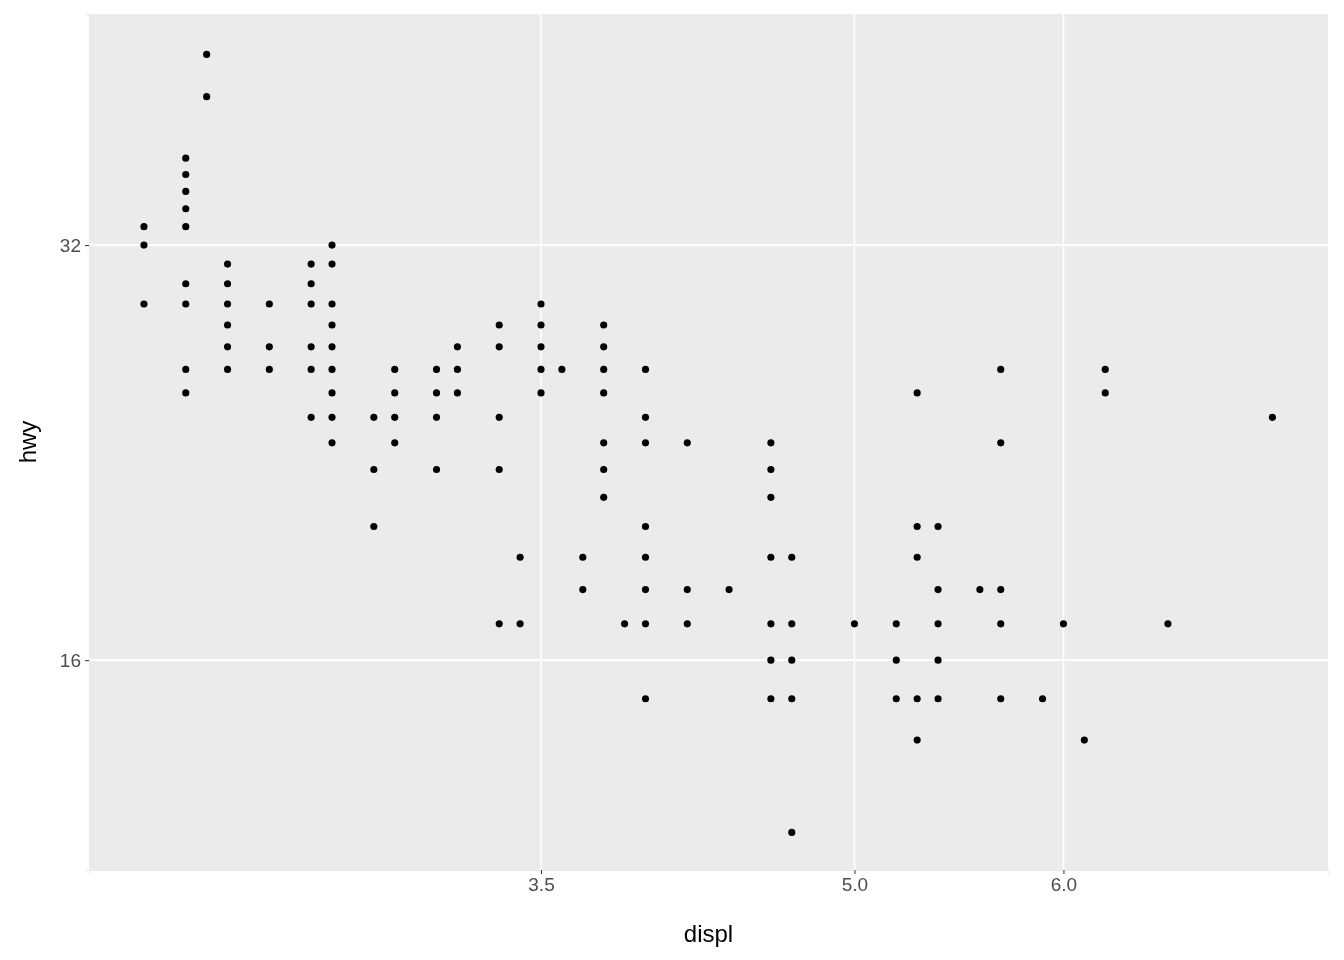  Describe the element at coordinates (855, 885) in the screenshot. I see `x-tick-label: 5.0` at that location.